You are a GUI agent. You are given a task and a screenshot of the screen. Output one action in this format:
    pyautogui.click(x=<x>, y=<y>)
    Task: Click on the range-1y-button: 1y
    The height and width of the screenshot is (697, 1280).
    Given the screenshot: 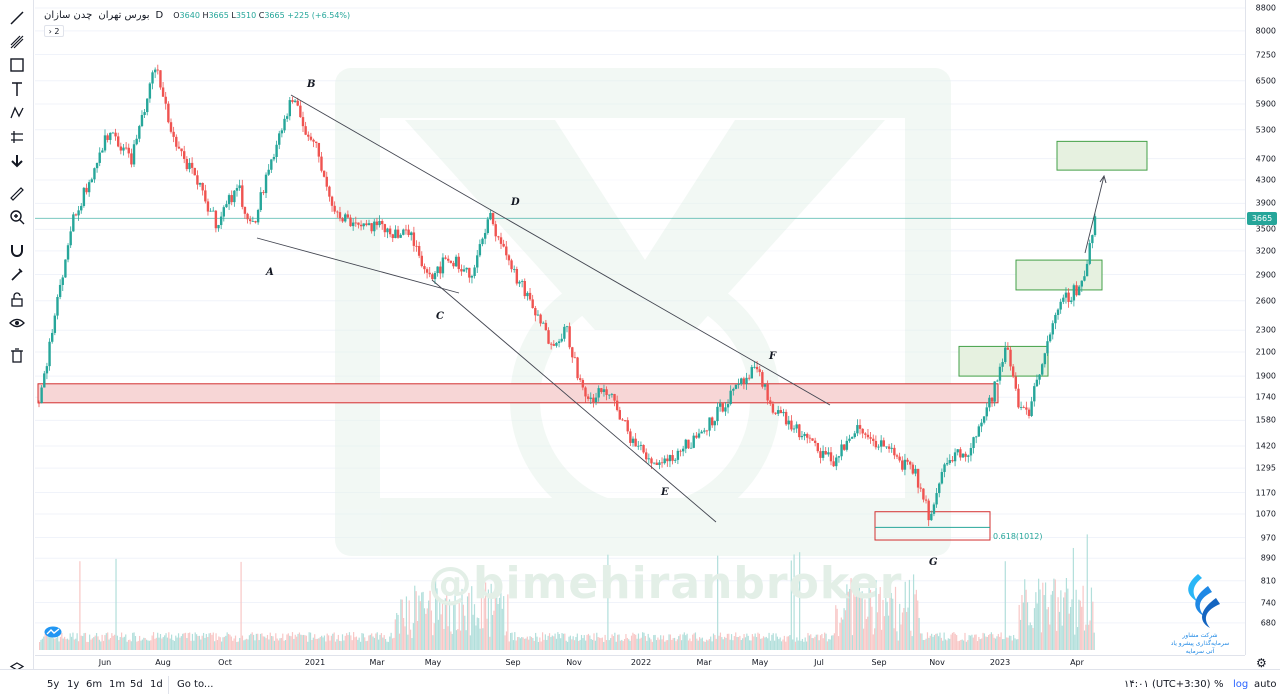 What is the action you would take?
    pyautogui.click(x=73, y=684)
    